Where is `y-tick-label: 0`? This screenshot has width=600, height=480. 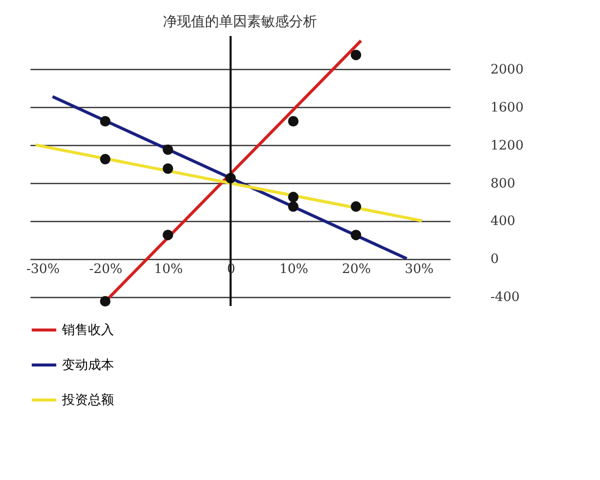 y-tick-label: 0 is located at coordinates (494, 260).